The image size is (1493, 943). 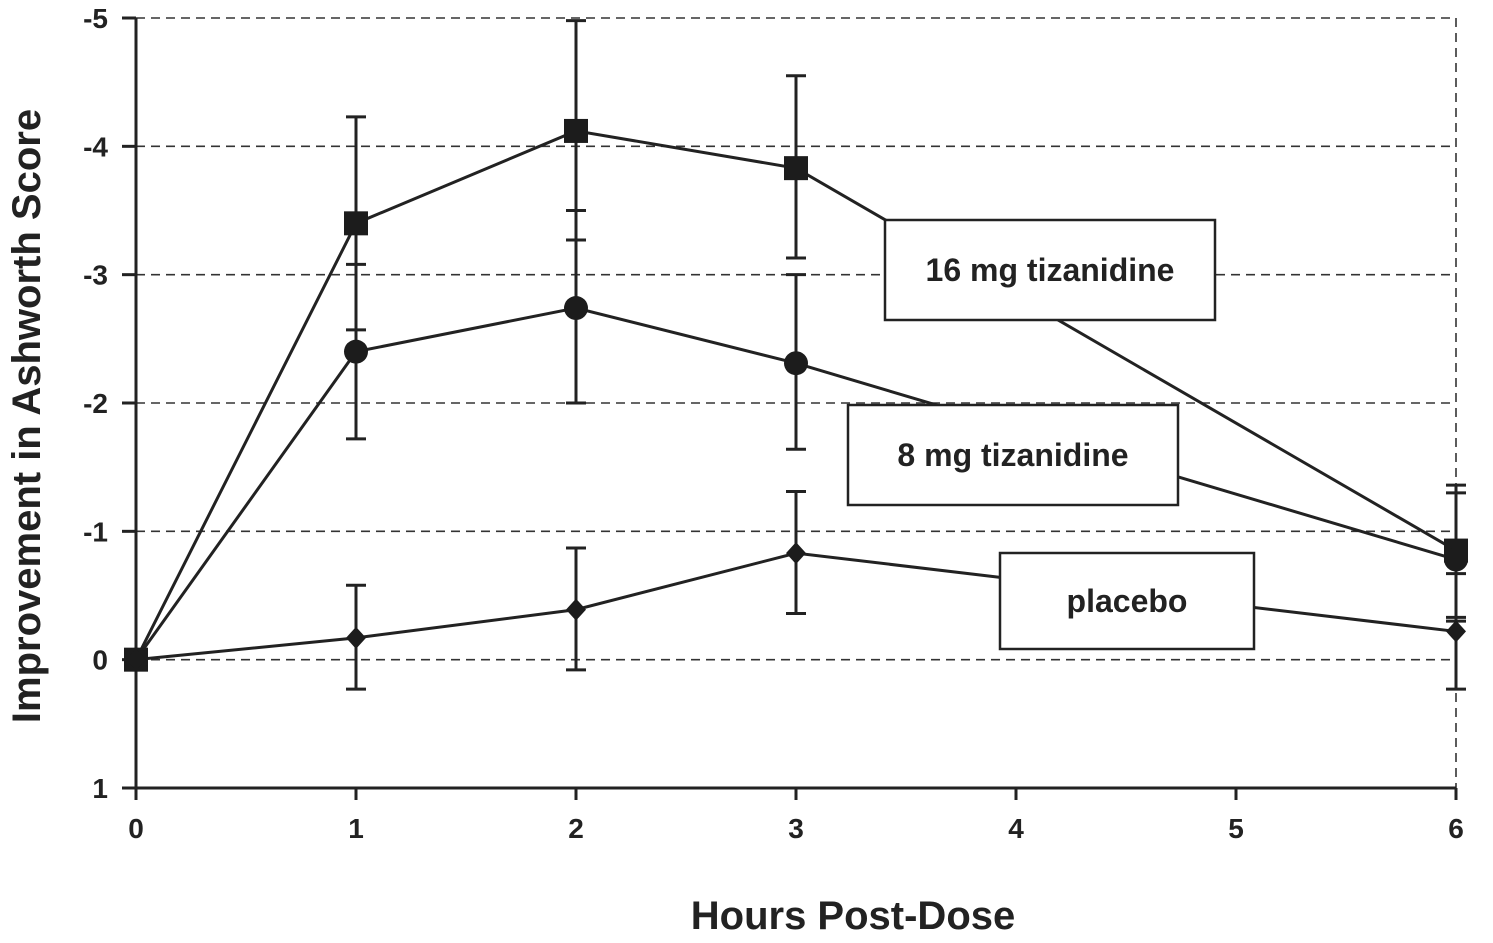 I want to click on legend-label-0: 16 mg tizanidine, so click(x=1050, y=270).